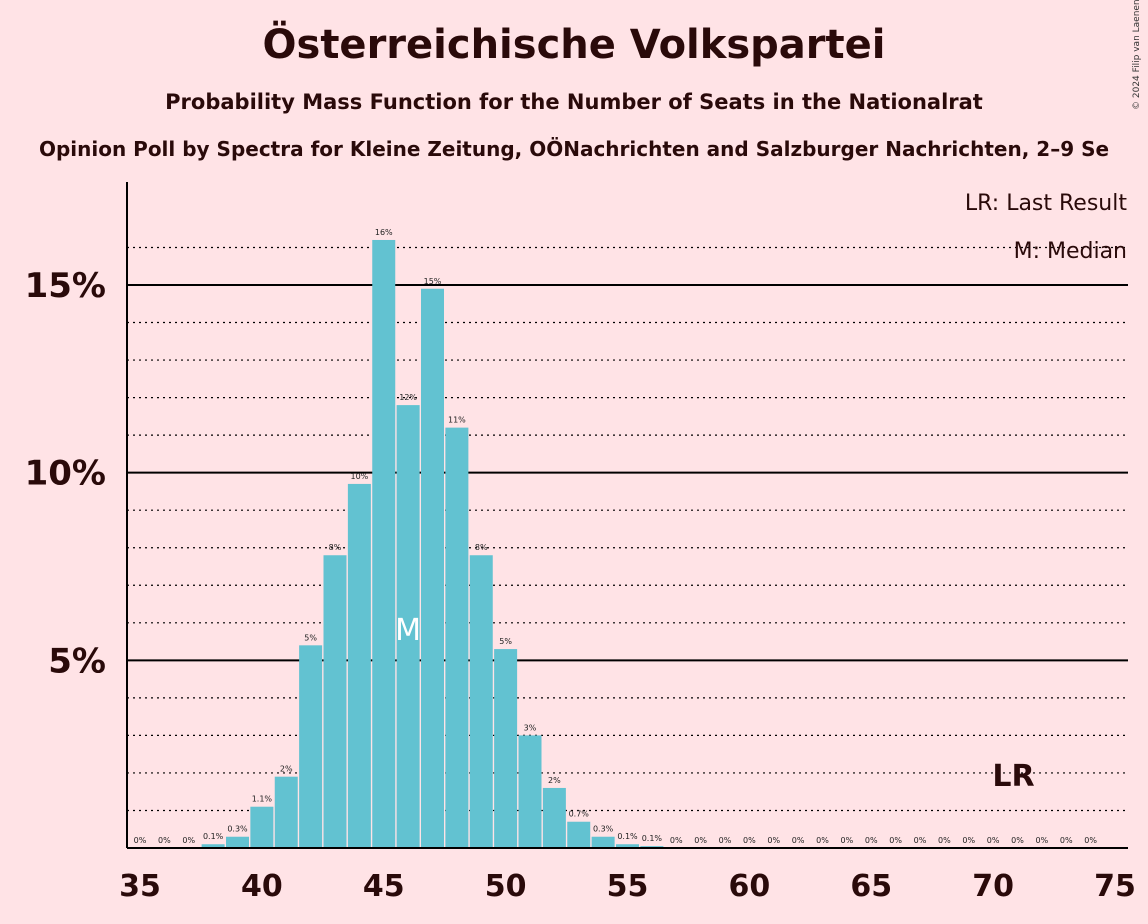  I want to click on y-tick-15: 15%, so click(65, 286).